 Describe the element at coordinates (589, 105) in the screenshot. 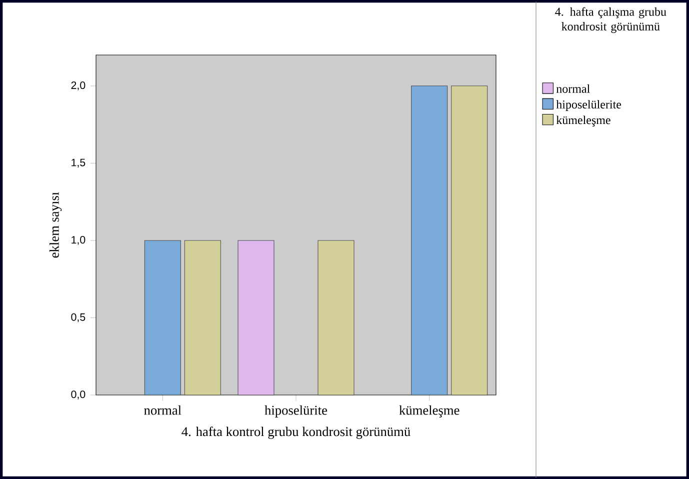

I see `legend-label: hiposelülerite` at that location.